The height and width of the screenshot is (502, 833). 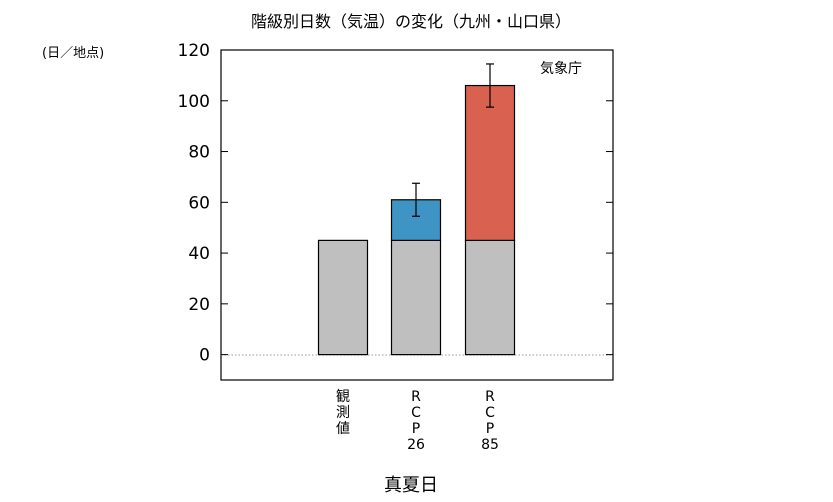 I want to click on error-bars-group, so click(x=453, y=140).